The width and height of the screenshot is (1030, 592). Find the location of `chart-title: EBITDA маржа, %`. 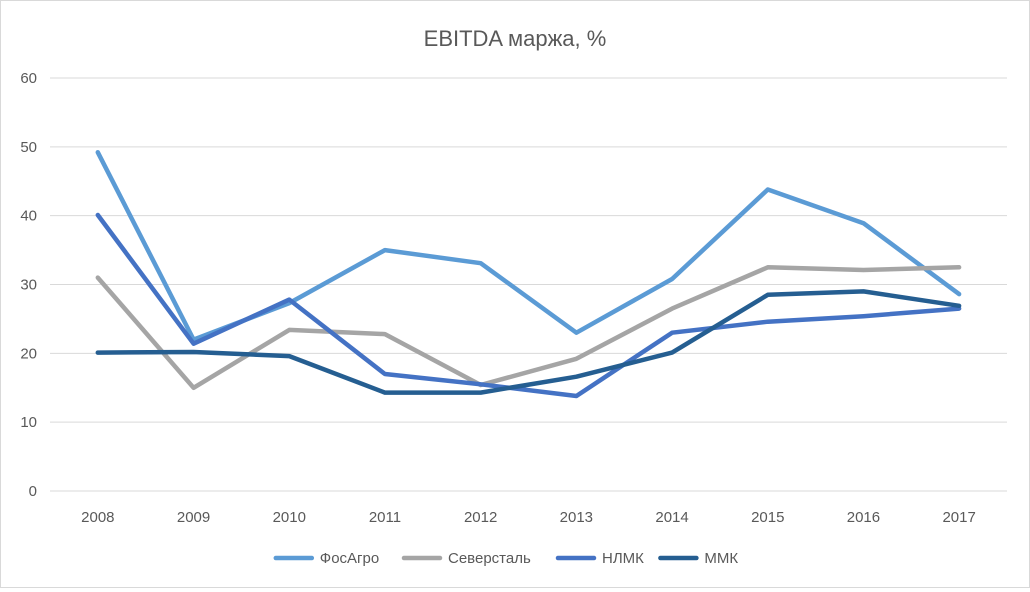

chart-title: EBITDA маржа, % is located at coordinates (515, 38).